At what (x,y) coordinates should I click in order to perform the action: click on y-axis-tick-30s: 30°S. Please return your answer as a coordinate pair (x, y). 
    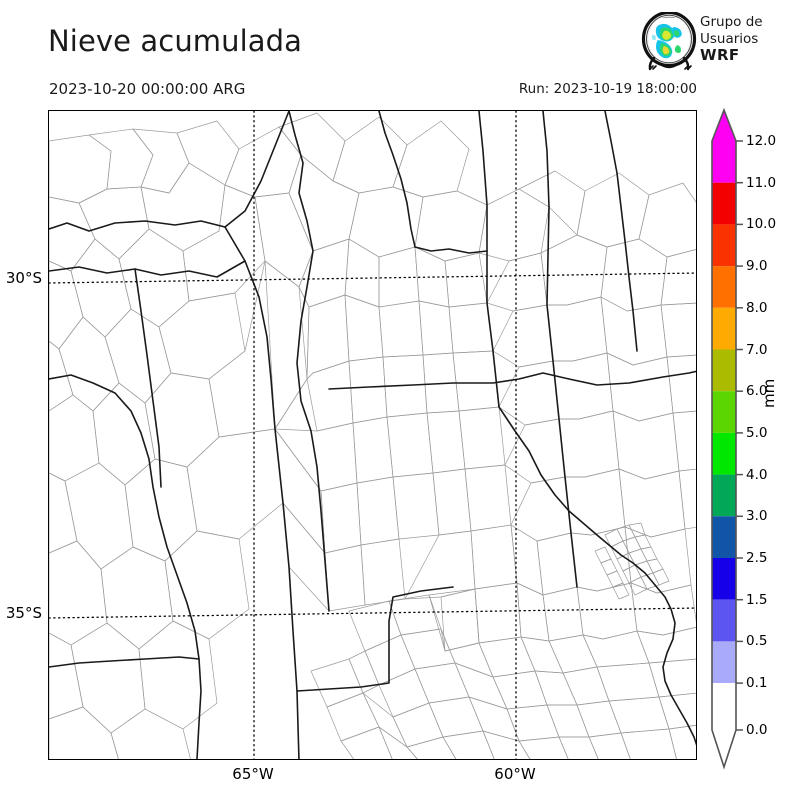
    Looking at the image, I should click on (23, 278).